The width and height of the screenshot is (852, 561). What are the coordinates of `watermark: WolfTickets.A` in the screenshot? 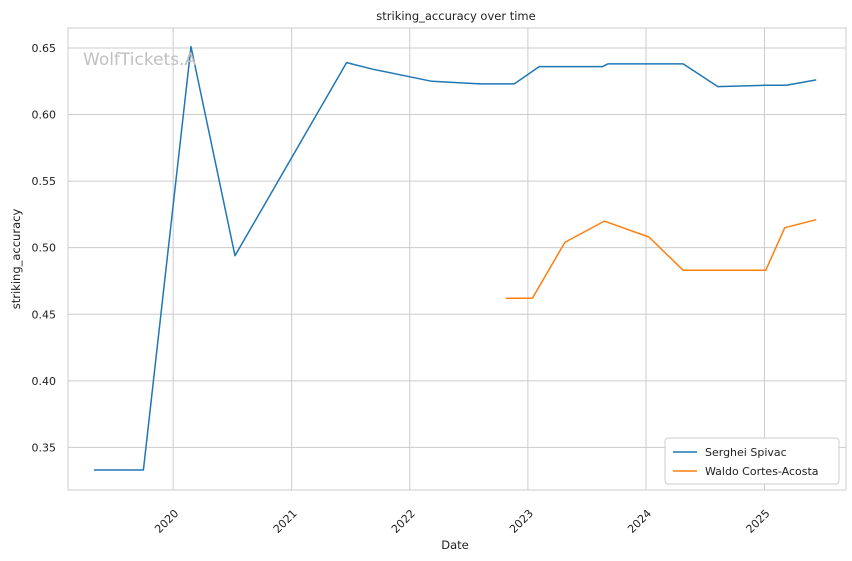 It's located at (139, 60).